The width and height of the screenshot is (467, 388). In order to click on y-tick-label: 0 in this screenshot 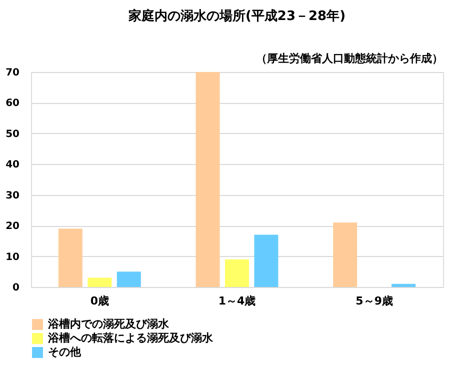, I will do `click(16, 288)`.